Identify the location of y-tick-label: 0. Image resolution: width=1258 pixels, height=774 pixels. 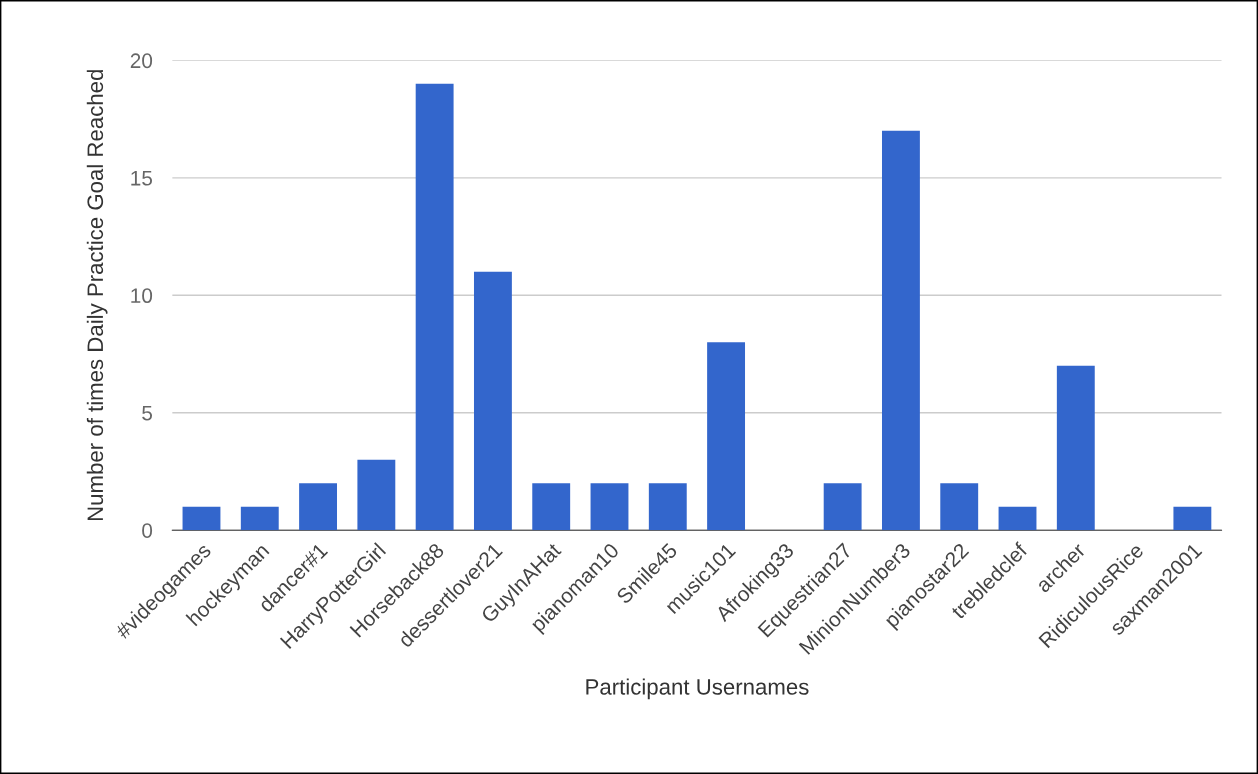
(147, 530).